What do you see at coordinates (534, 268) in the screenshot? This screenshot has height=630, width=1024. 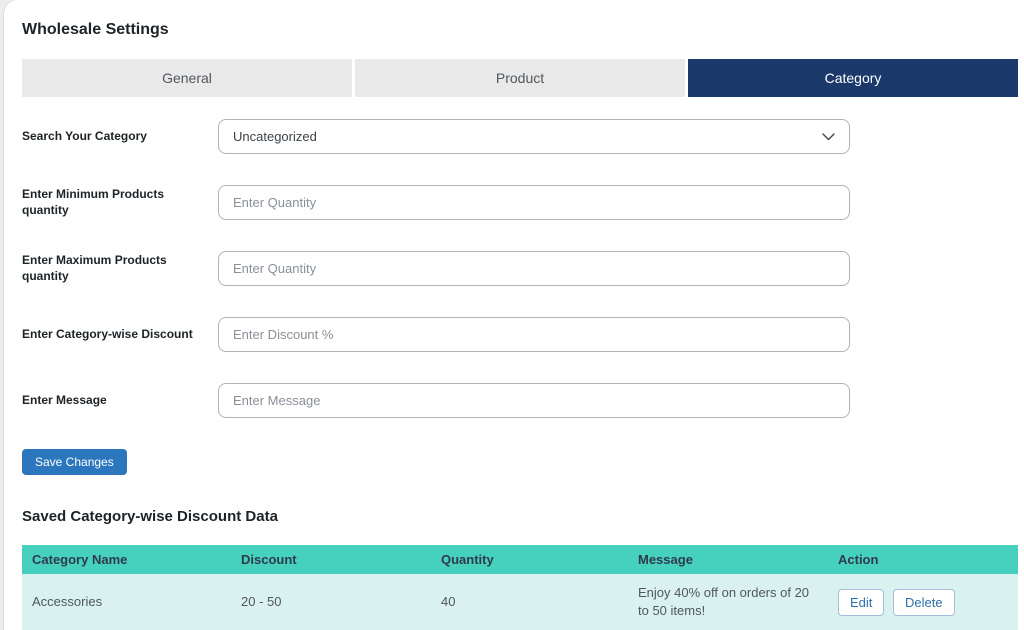 I see `max-quantity-input` at bounding box center [534, 268].